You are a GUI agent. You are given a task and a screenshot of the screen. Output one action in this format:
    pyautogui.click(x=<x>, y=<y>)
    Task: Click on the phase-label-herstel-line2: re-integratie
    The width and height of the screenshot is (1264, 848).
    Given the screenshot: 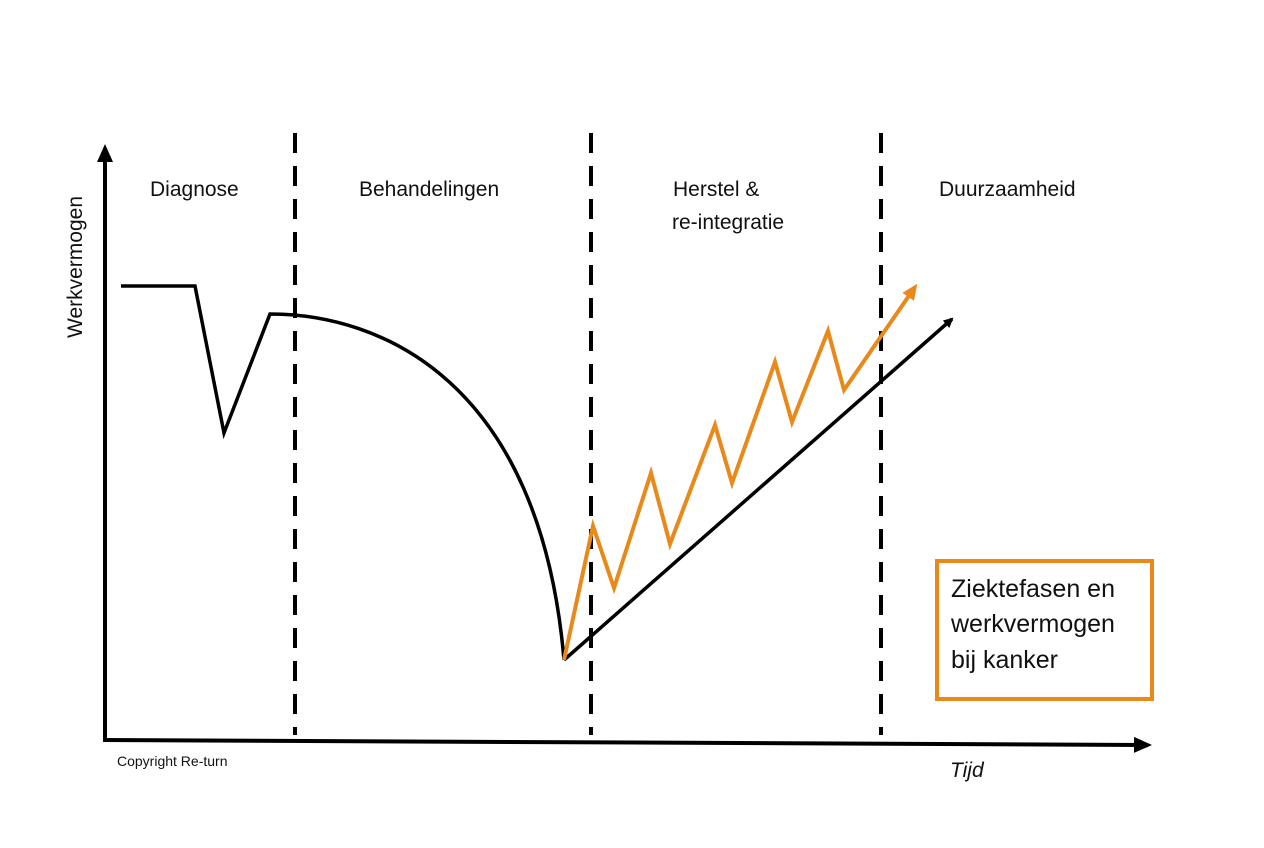 What is the action you would take?
    pyautogui.click(x=728, y=222)
    